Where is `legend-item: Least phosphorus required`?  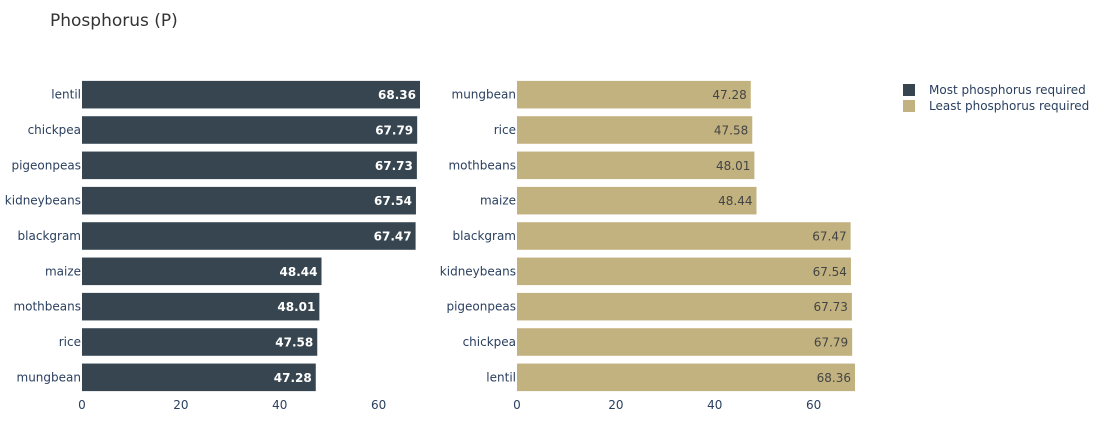
legend-item: Least phosphorus required is located at coordinates (996, 106).